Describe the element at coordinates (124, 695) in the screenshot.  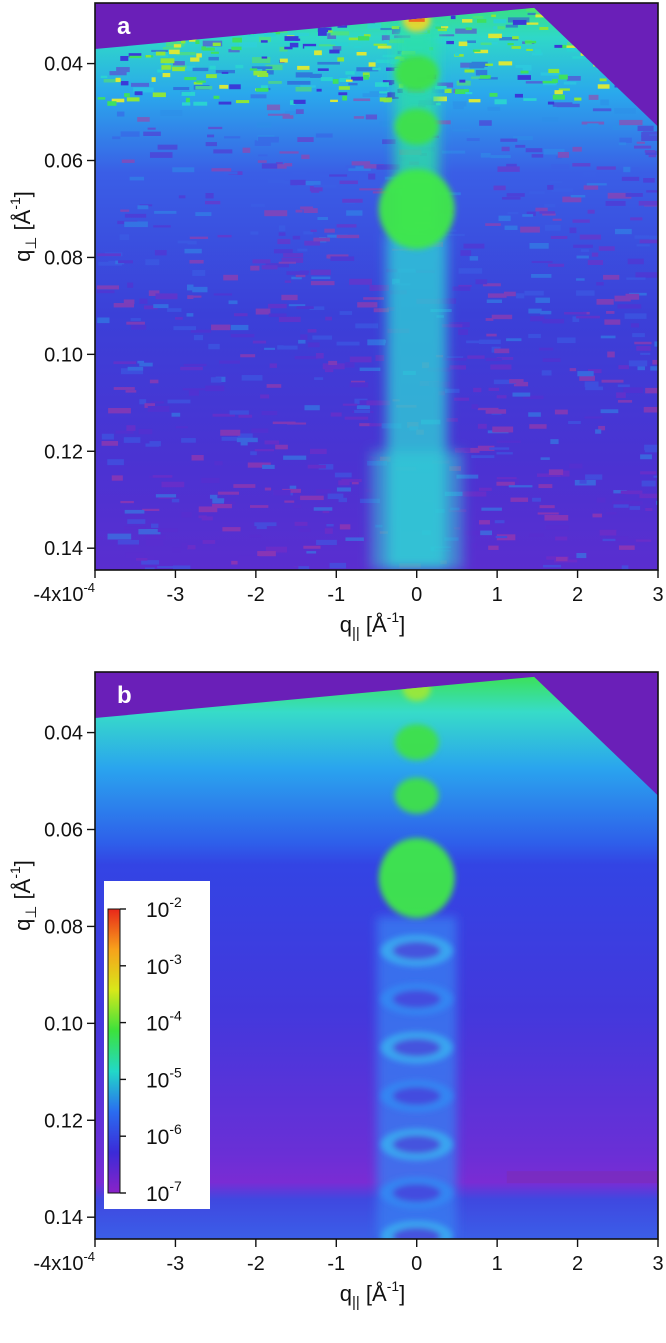
I see `panel-letter: b` at that location.